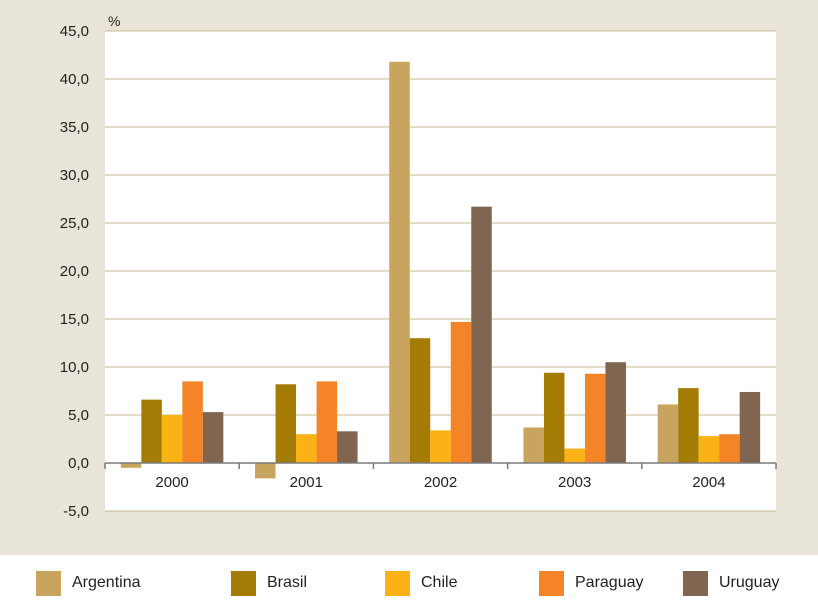 This screenshot has height=605, width=818. Describe the element at coordinates (265, 470) in the screenshot. I see `bar-argentina-2001` at that location.